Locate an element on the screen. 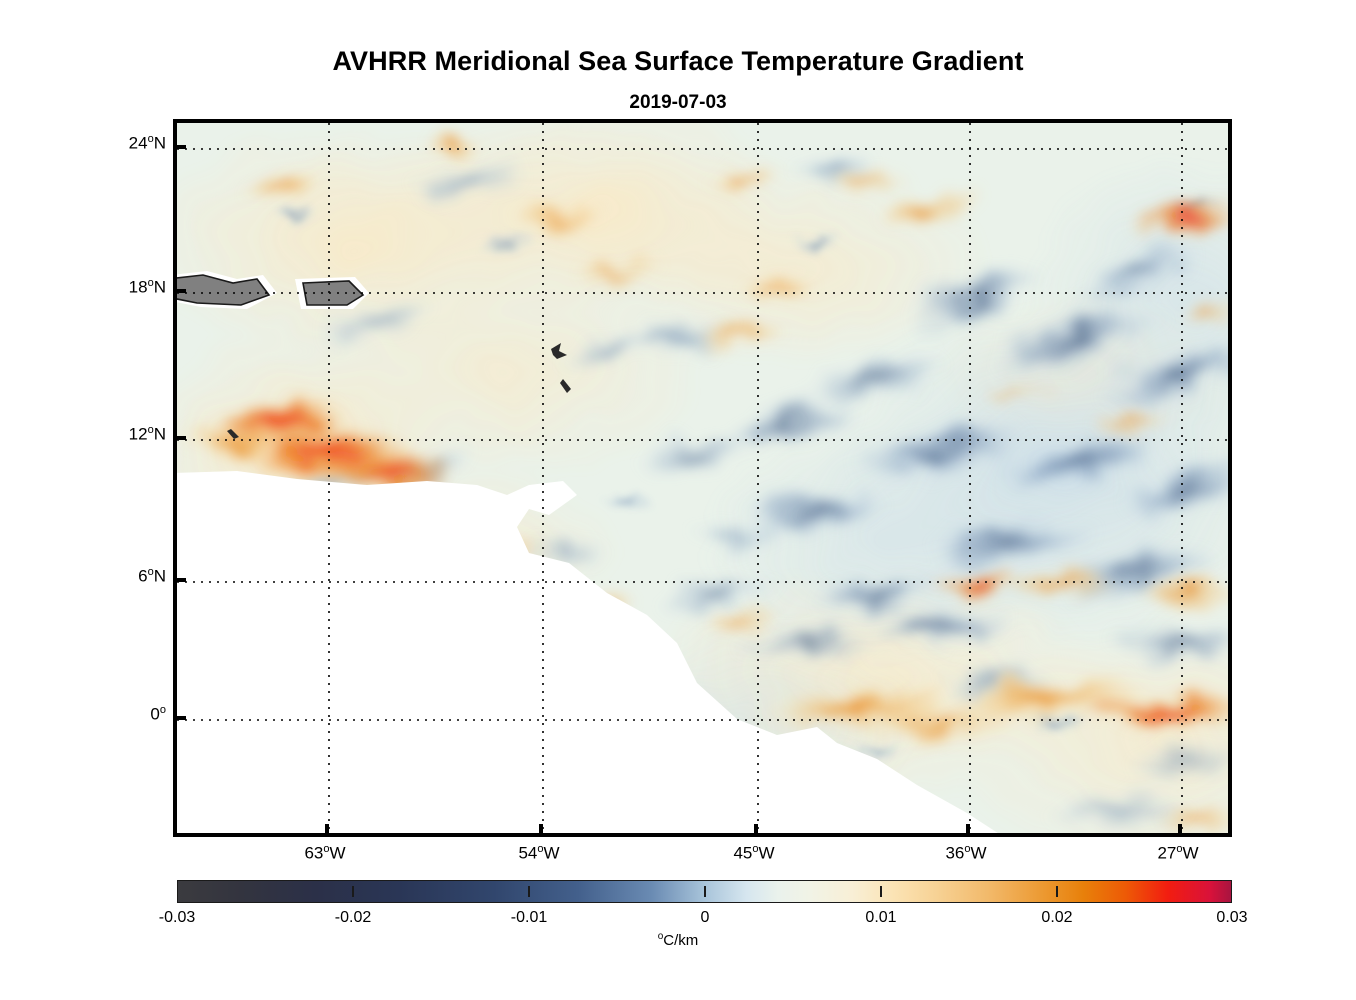 The image size is (1356, 1000). x-axis-label-63w: 63oW is located at coordinates (325, 853).